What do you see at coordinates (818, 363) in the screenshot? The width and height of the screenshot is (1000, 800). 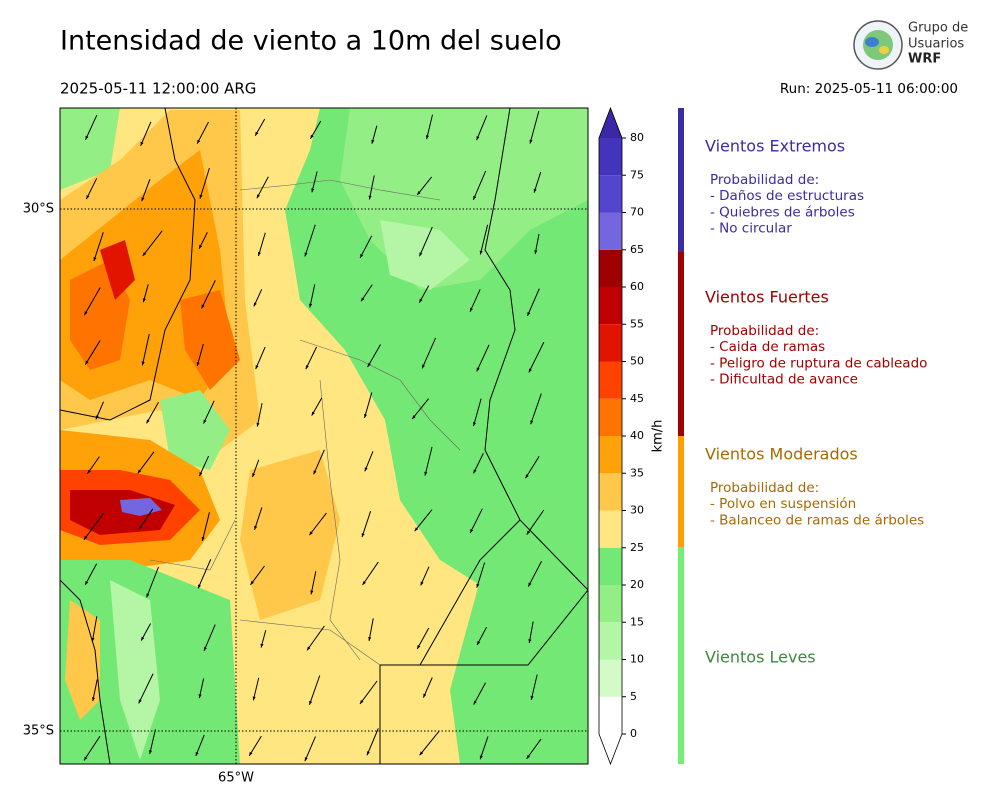 I see `category-item: - Peligro de ruptura de cableado` at bounding box center [818, 363].